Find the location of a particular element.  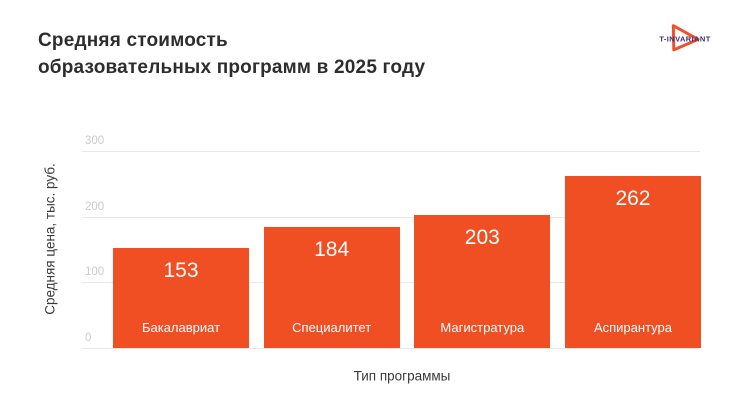

t-invariant-logo: T-INVARIANT is located at coordinates (685, 39).